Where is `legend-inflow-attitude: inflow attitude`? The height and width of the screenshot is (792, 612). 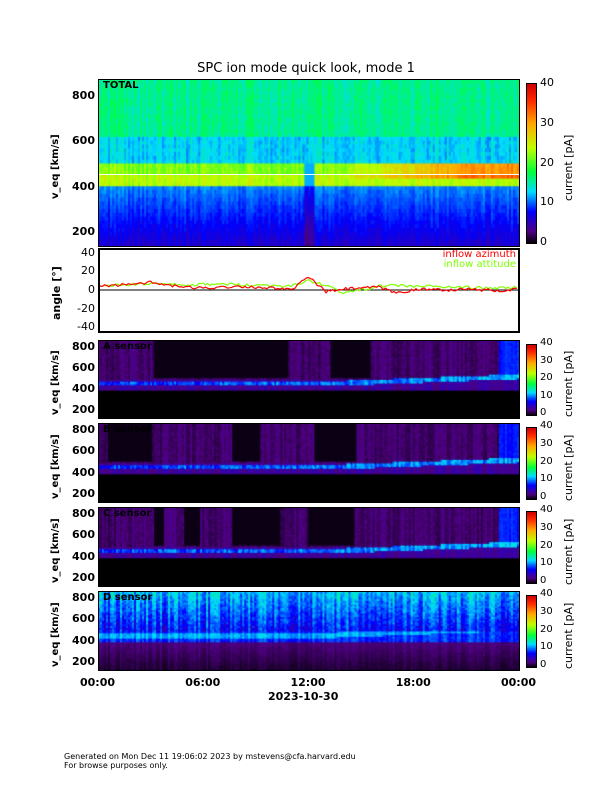
legend-inflow-attitude: inflow attitude is located at coordinates (479, 264).